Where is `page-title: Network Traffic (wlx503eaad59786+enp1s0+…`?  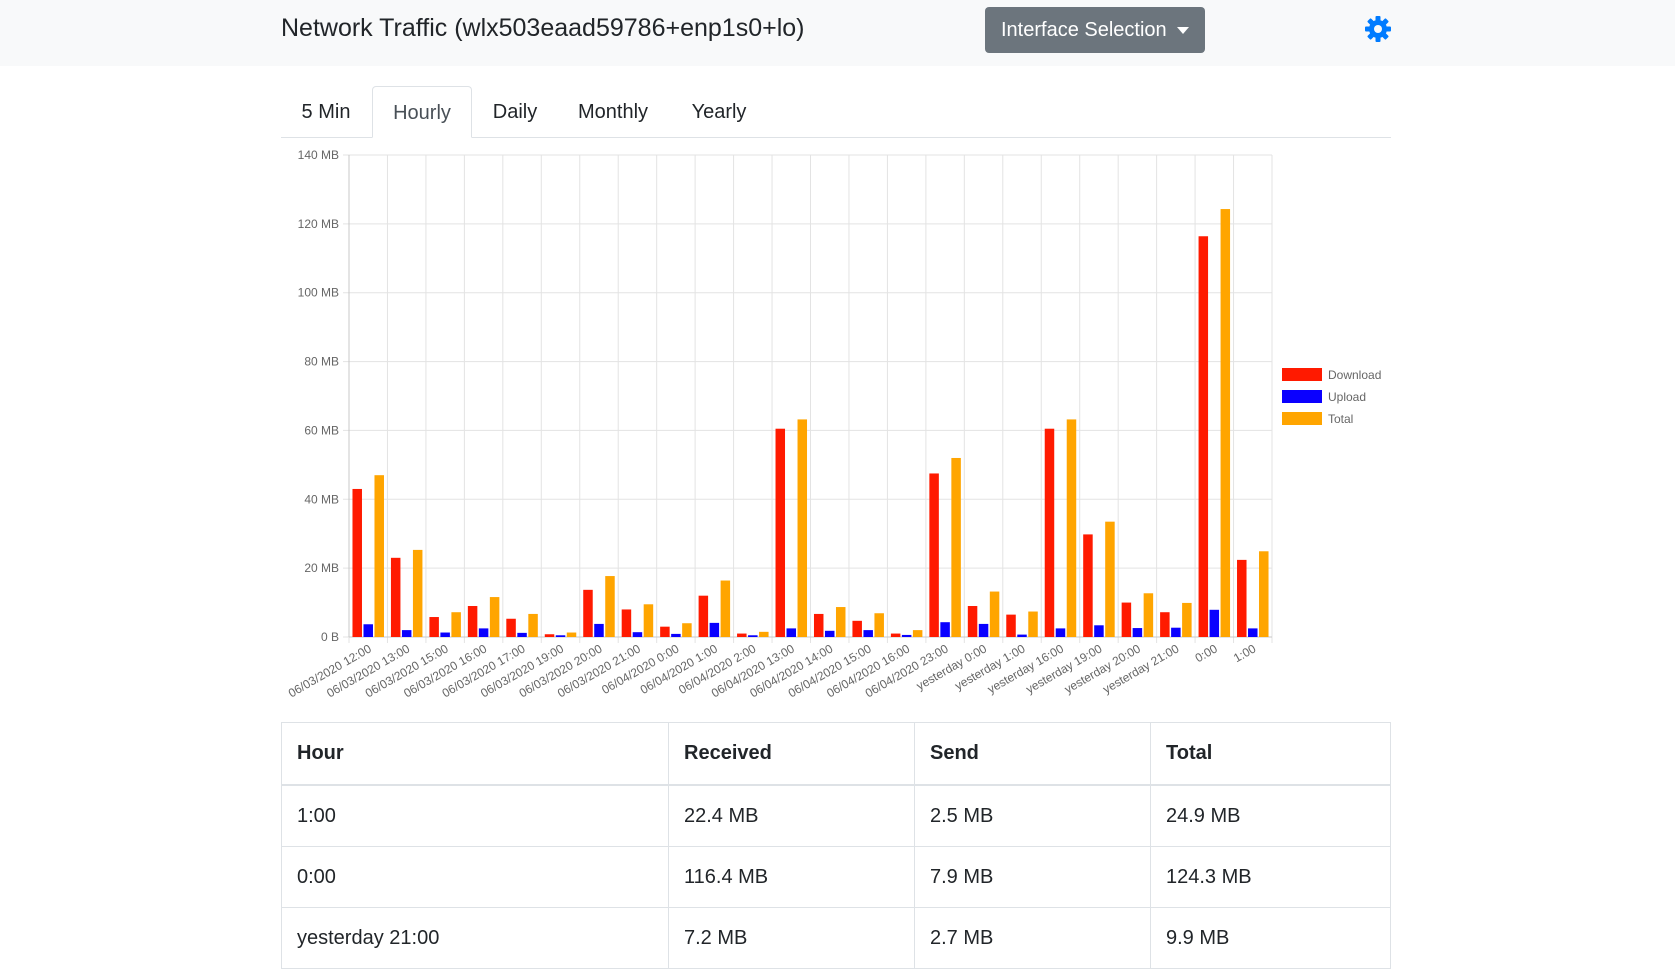
page-title: Network Traffic (wlx503eaad59786+enp1s0+… is located at coordinates (543, 28).